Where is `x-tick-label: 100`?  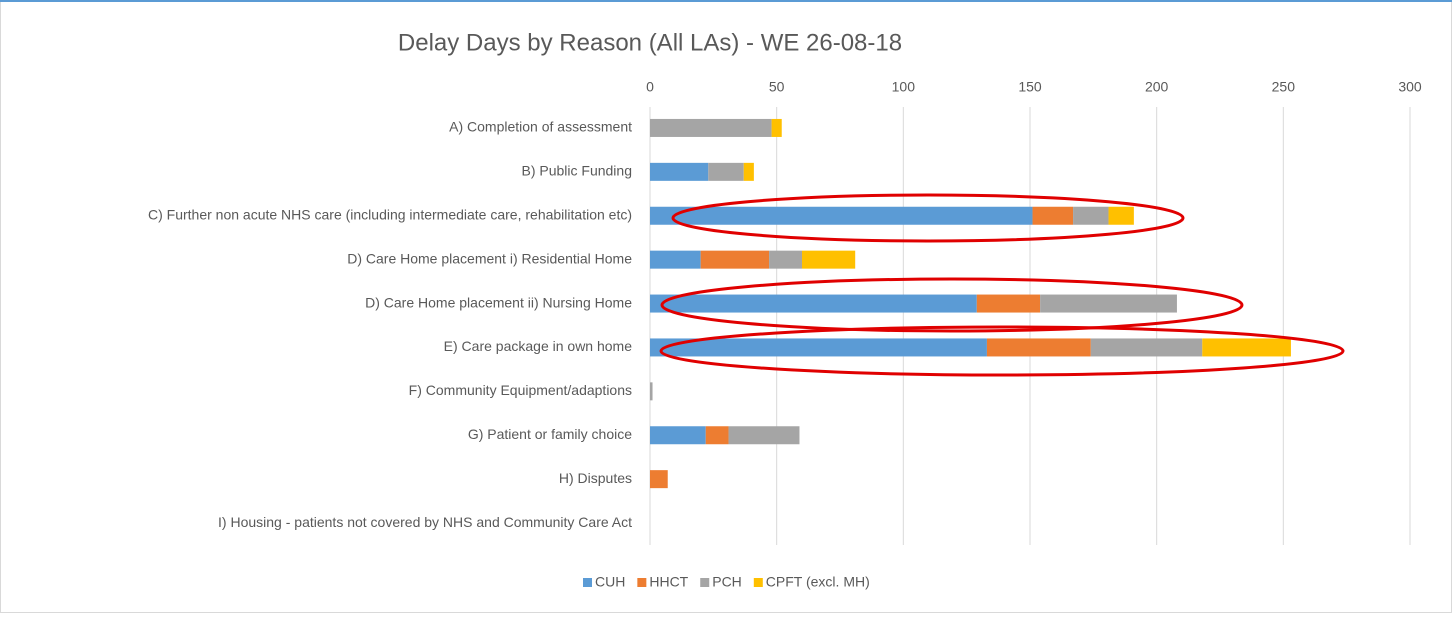 x-tick-label: 100 is located at coordinates (904, 87).